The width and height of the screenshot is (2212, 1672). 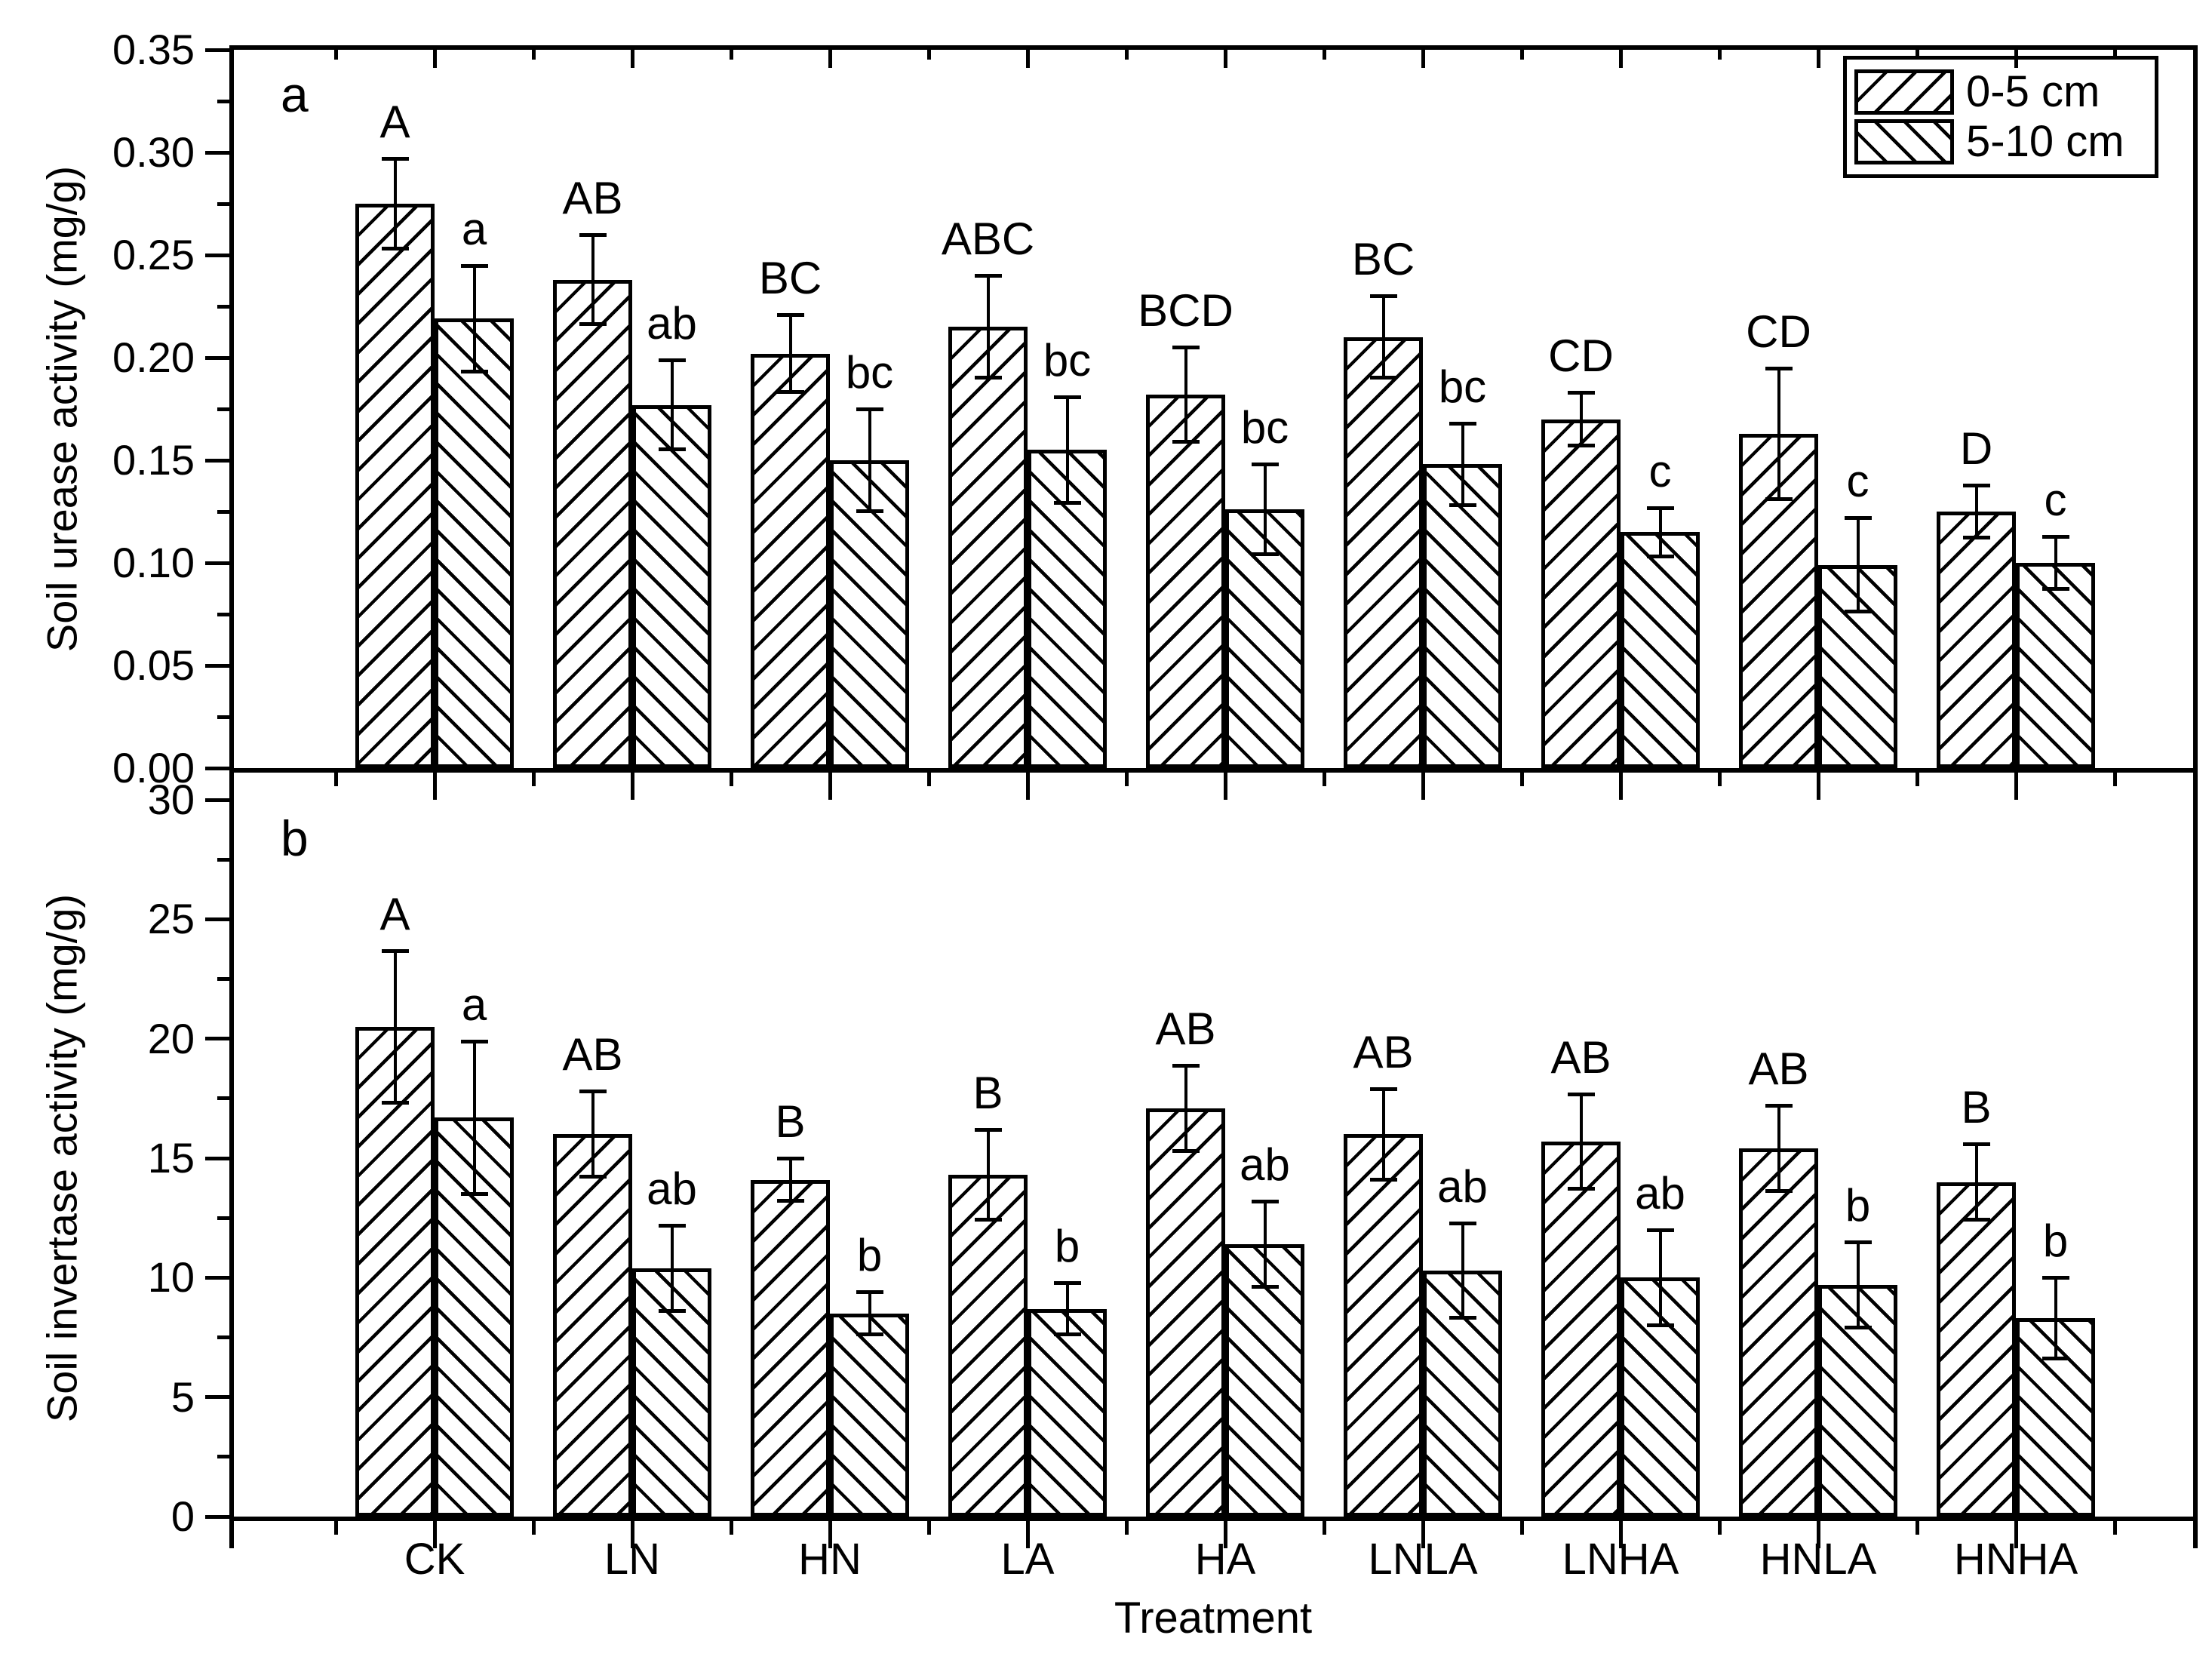 I want to click on panel-a-sig-letter-CK-5-10cm: a, so click(x=474, y=228).